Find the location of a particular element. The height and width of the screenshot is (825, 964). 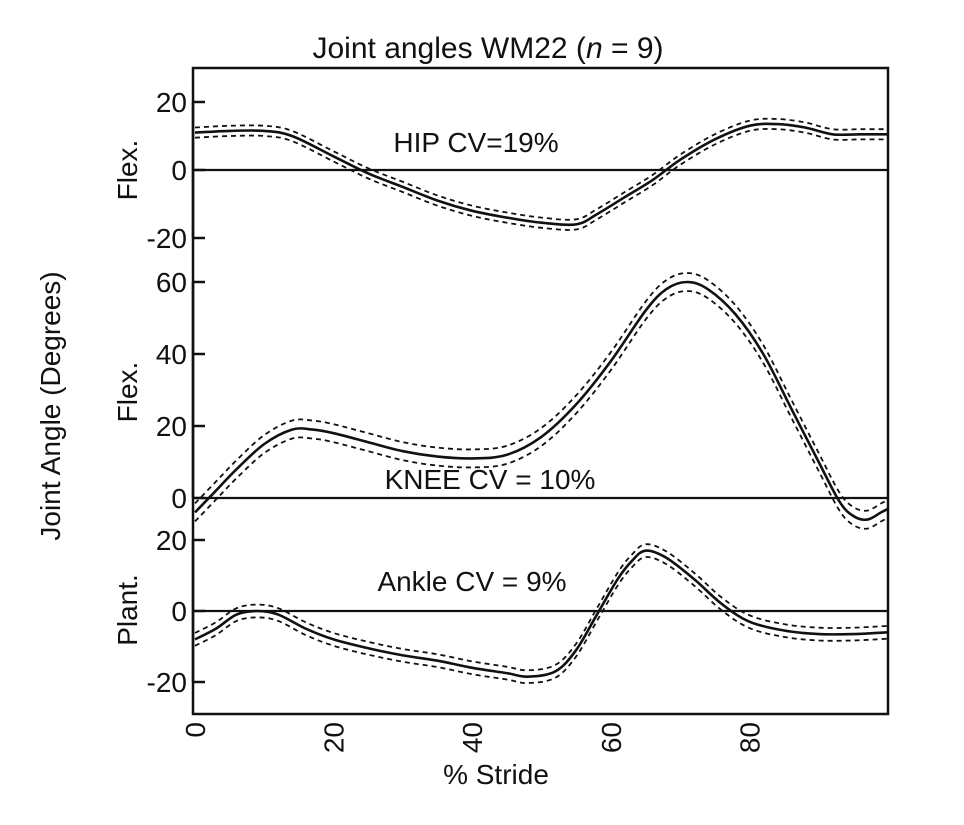

chart-title-main: Joint angles WM22 ( is located at coordinates (448, 48).